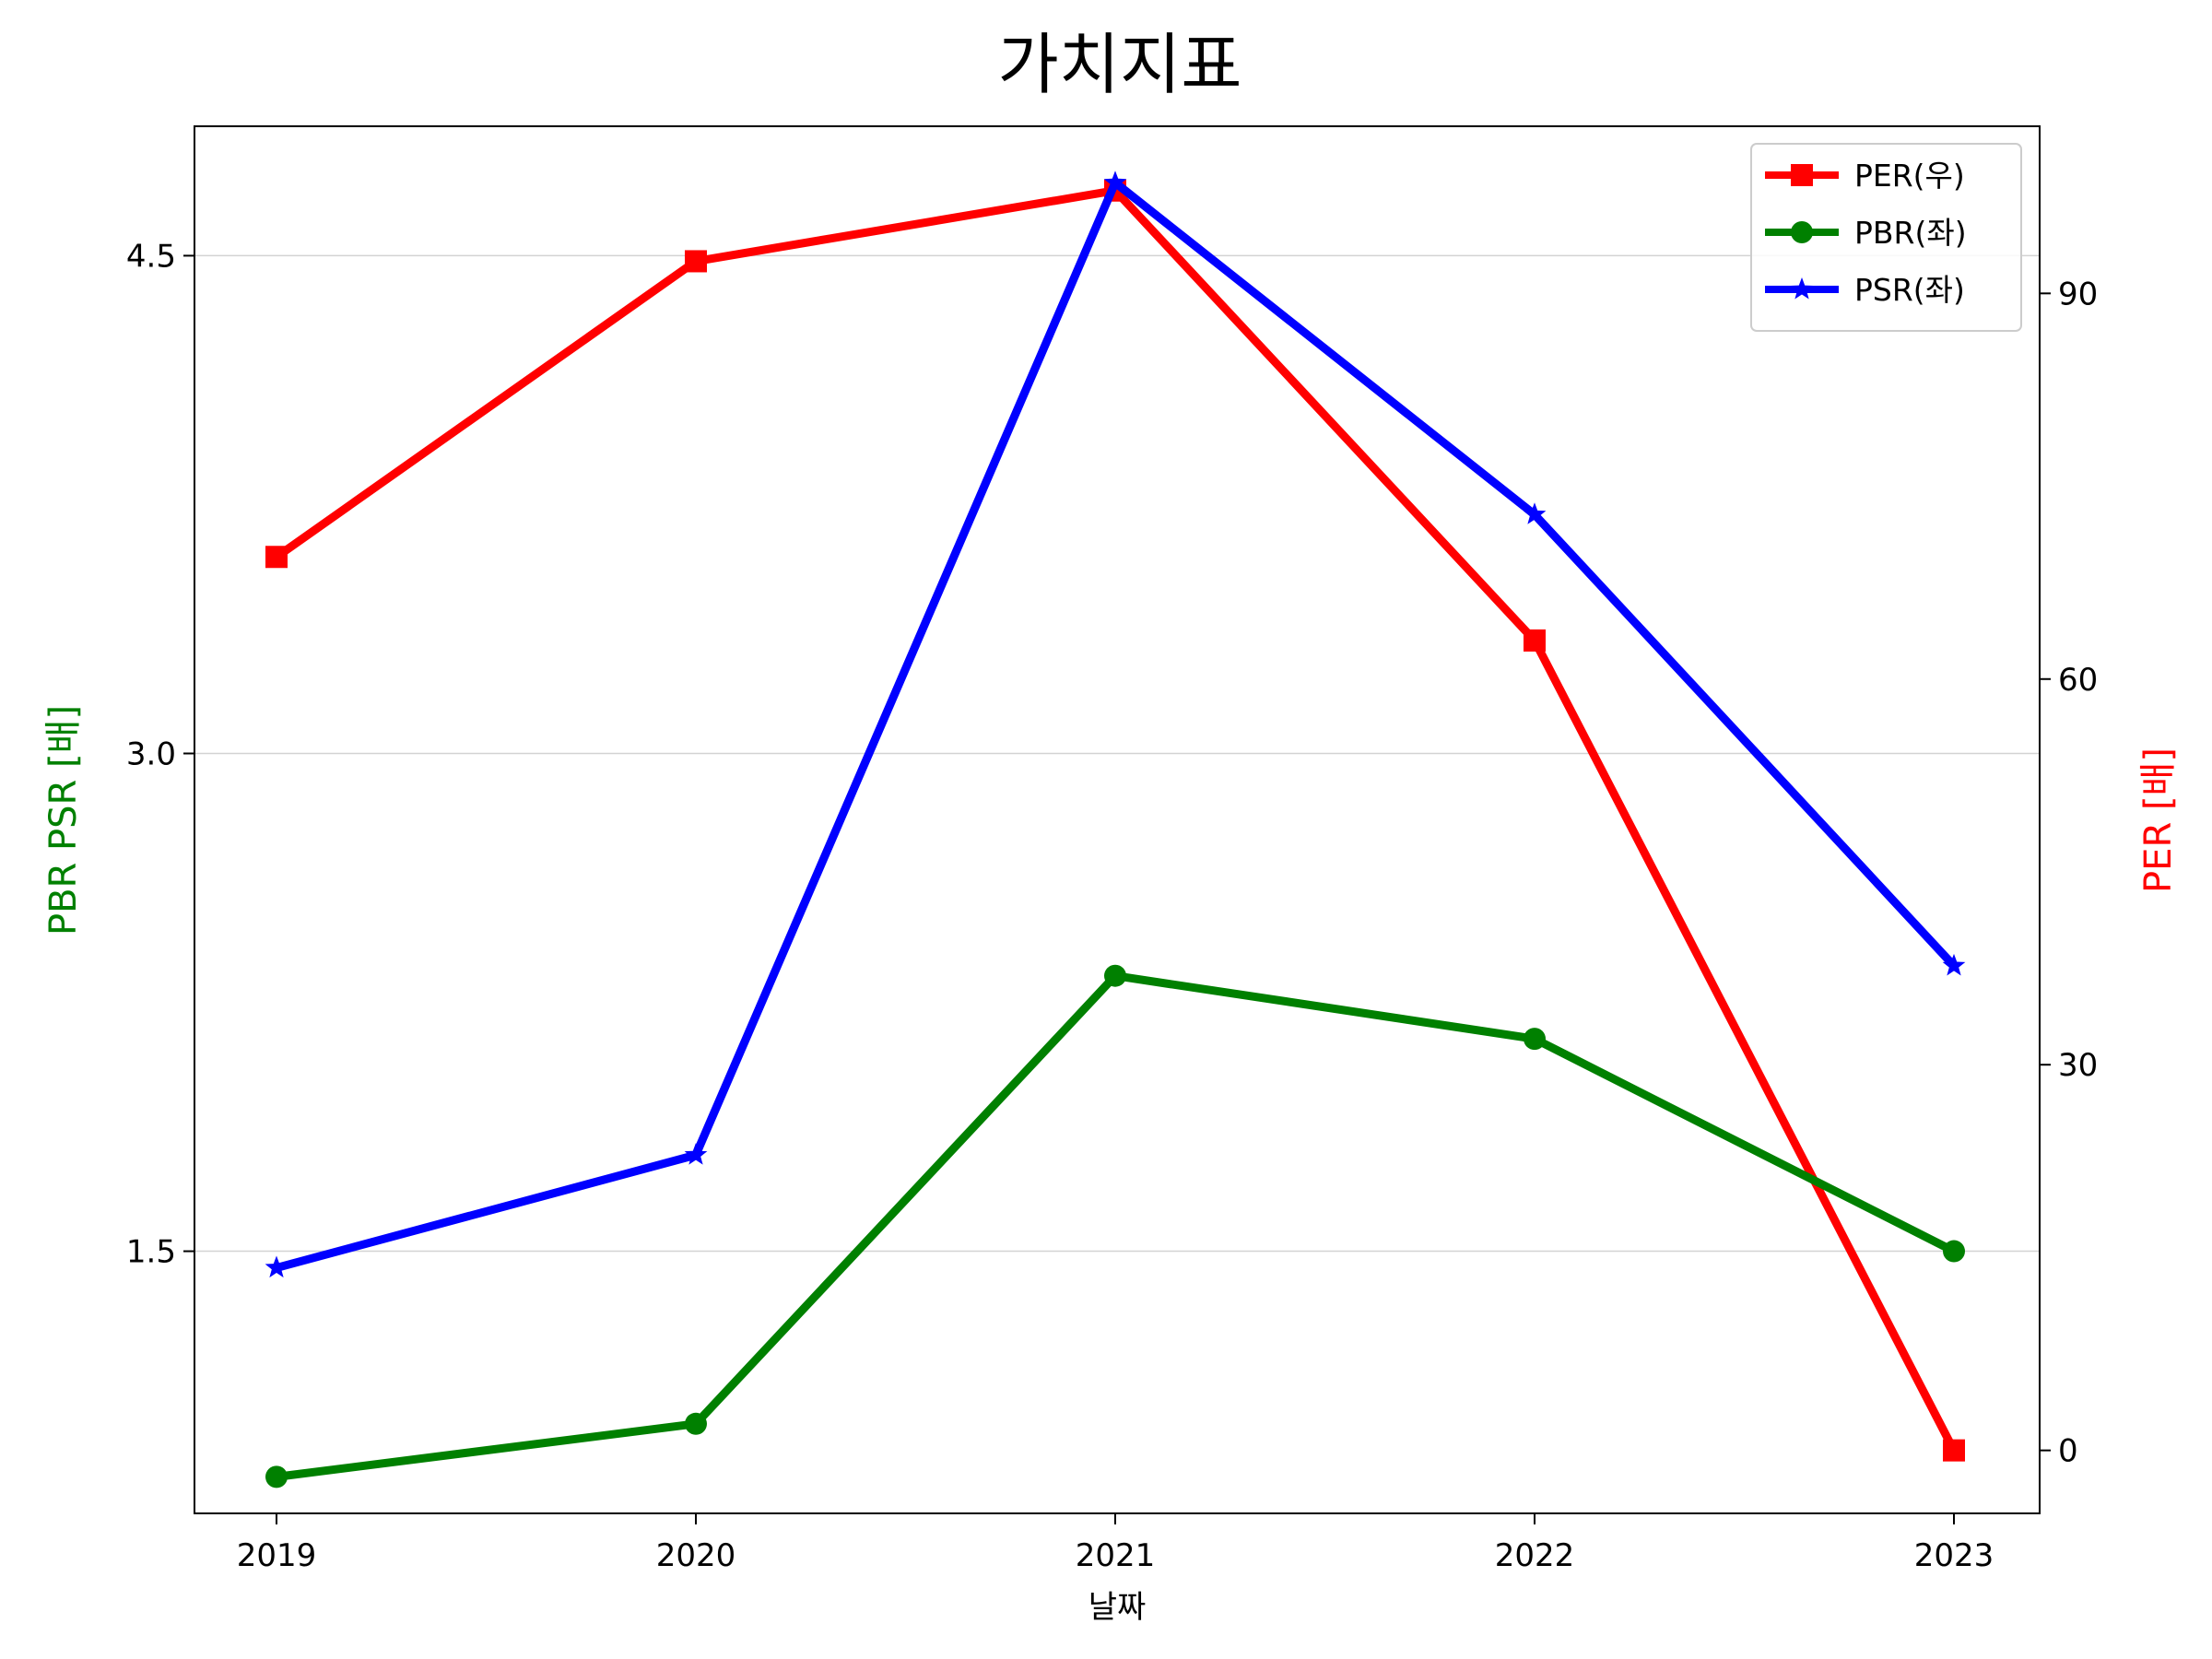  What do you see at coordinates (696, 1555) in the screenshot?
I see `x-tick-label: 2020` at bounding box center [696, 1555].